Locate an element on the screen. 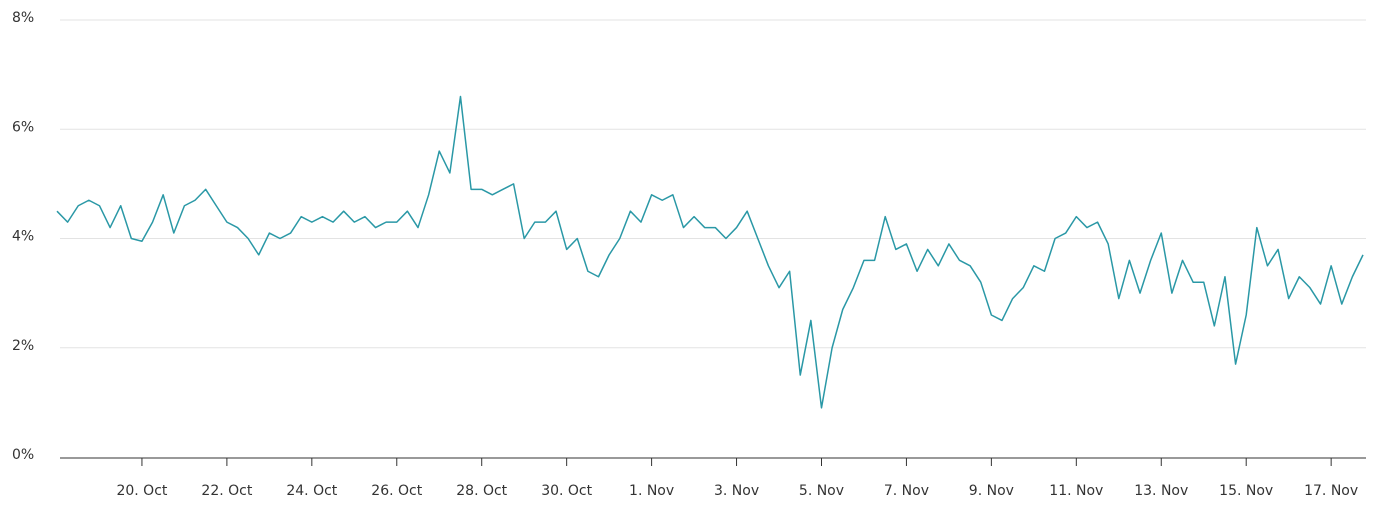 The image size is (1381, 517). x-tick-label: 13. Nov is located at coordinates (1161, 491).